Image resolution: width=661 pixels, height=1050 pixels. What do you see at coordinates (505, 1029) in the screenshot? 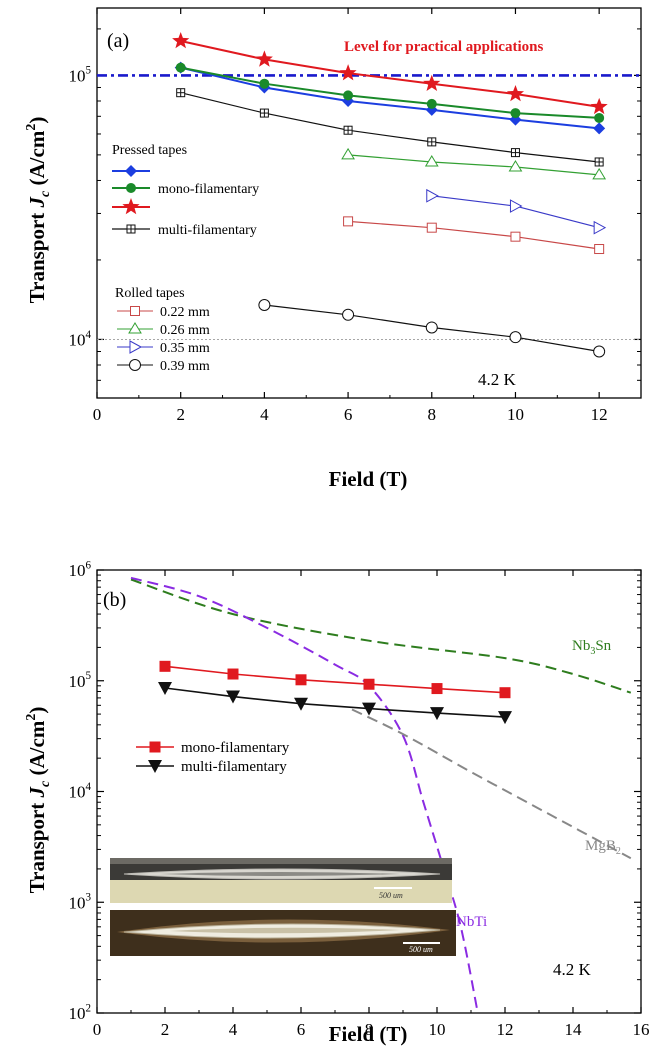
I see `x-tick-label: 12` at bounding box center [505, 1029].